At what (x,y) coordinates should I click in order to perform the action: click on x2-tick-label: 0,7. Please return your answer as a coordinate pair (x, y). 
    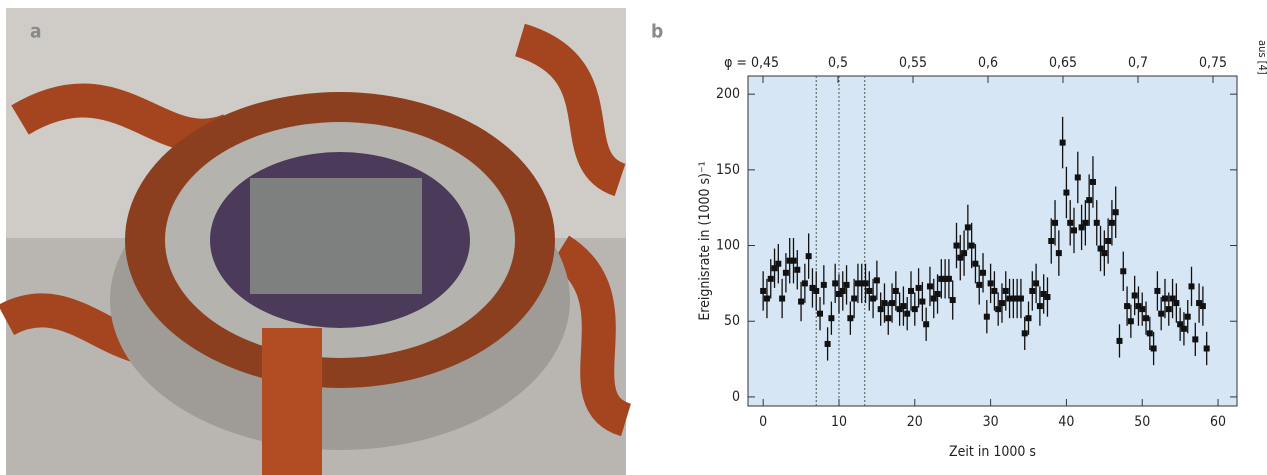
    Looking at the image, I should click on (1138, 63).